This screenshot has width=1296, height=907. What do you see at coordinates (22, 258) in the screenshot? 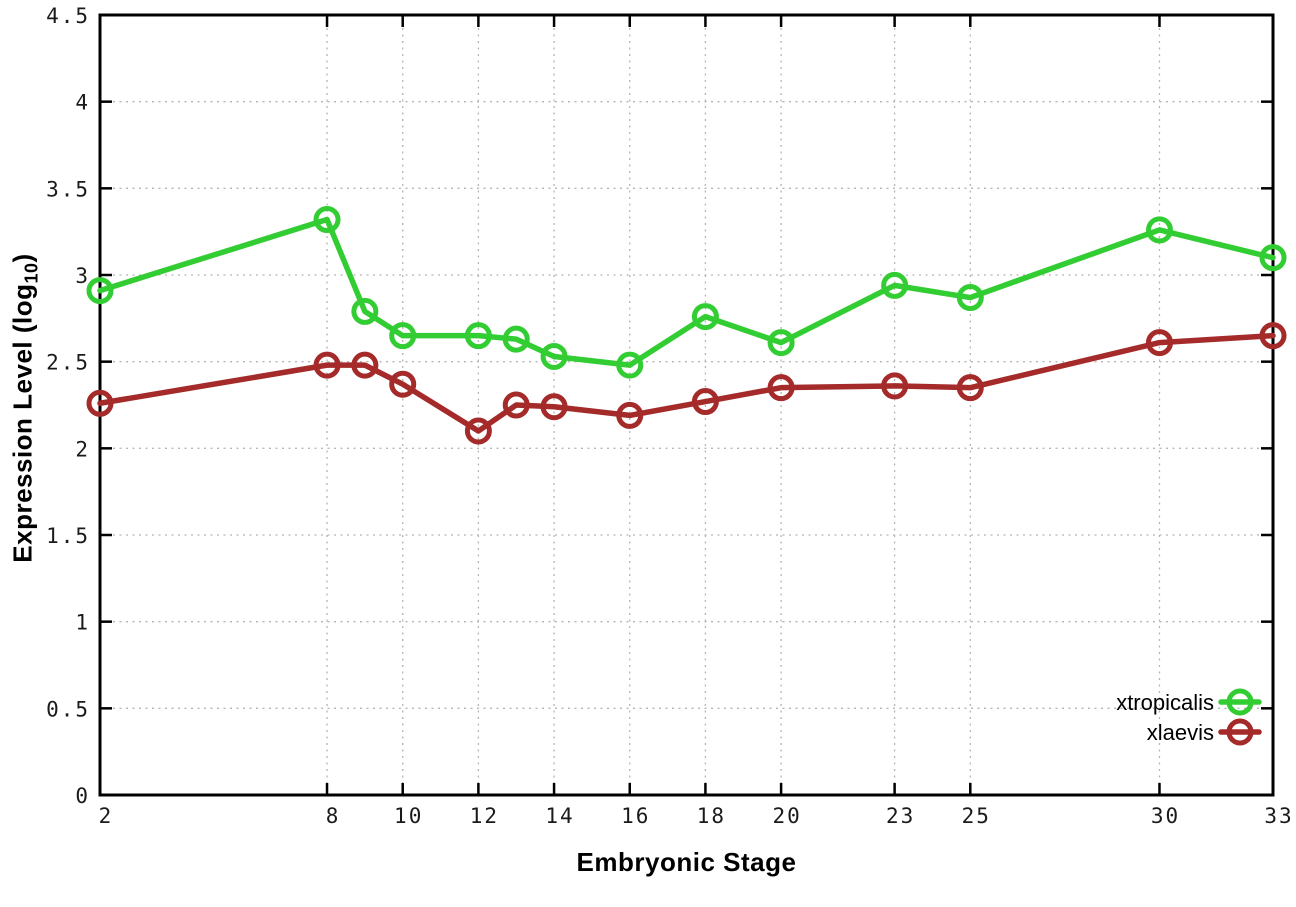
I see `y-axis-title-suffix: )` at bounding box center [22, 258].